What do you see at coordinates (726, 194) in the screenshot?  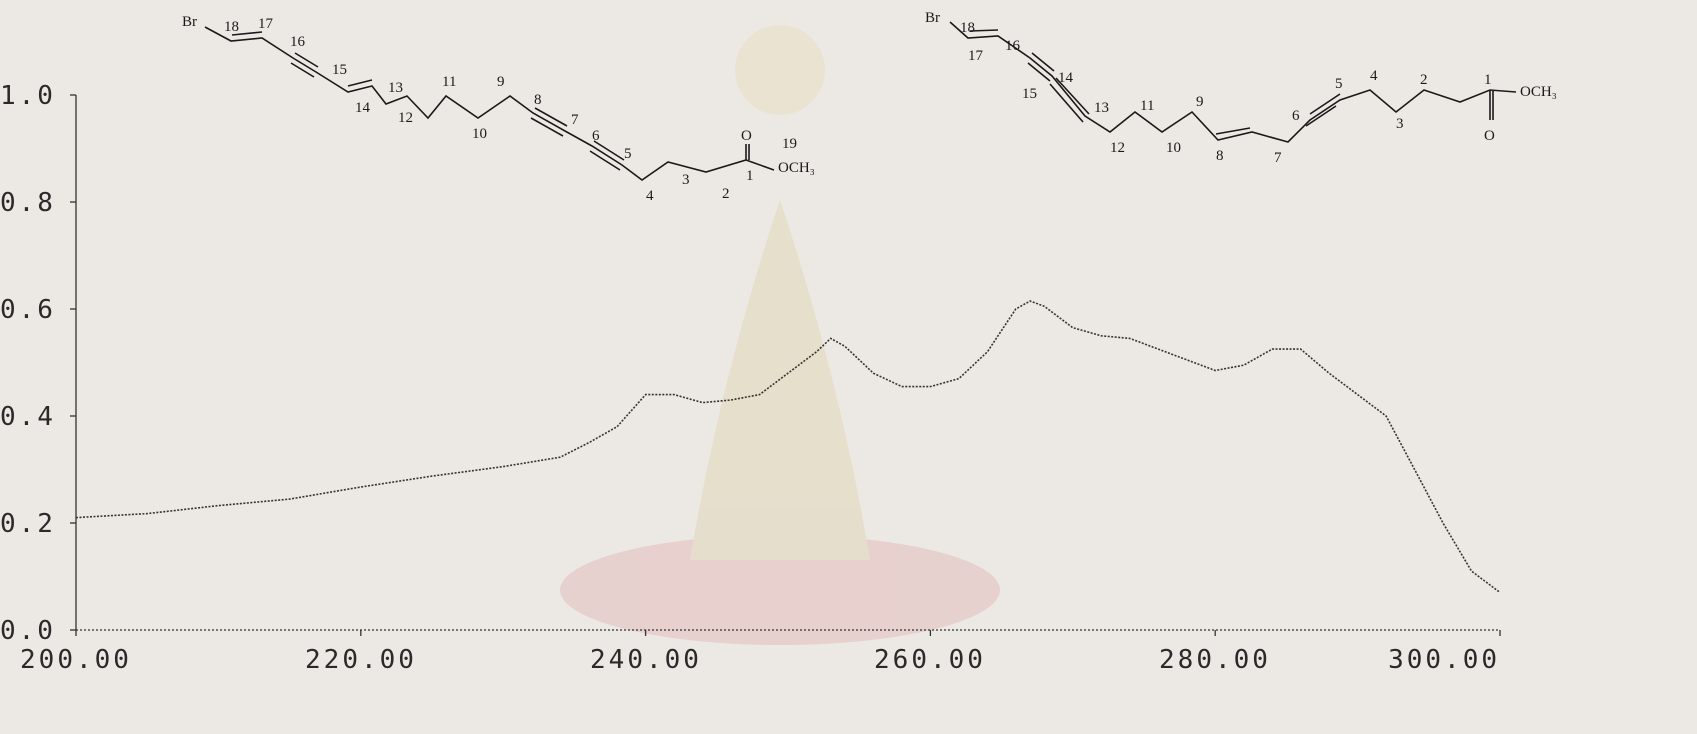 I see `structure-left-c2: 2` at bounding box center [726, 194].